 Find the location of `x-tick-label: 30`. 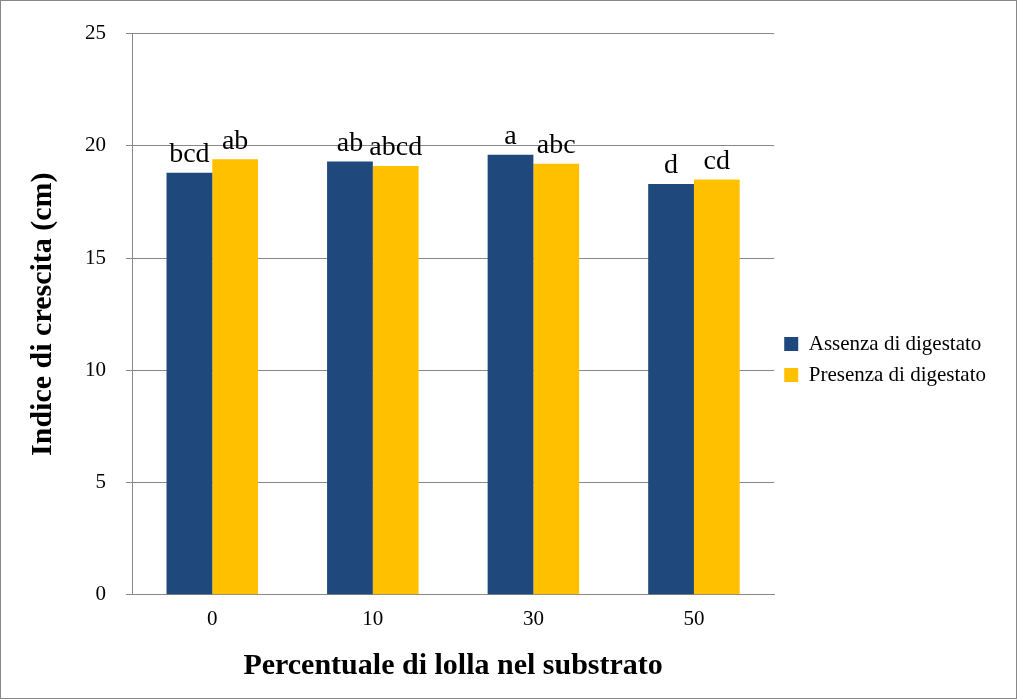

x-tick-label: 30 is located at coordinates (533, 617).